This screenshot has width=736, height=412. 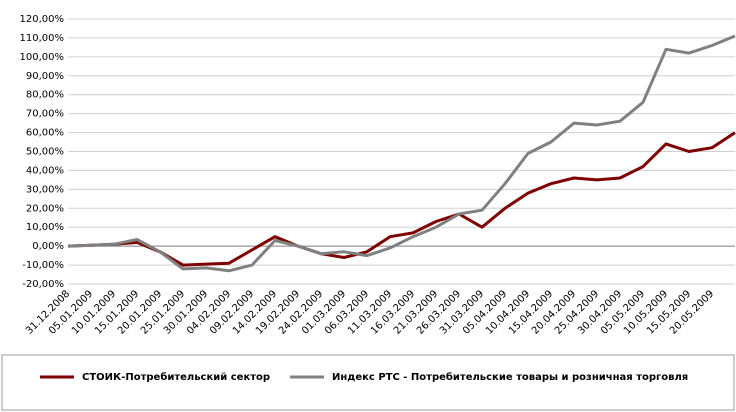 What do you see at coordinates (45, 227) in the screenshot?
I see `y-tick-label: 10,00%` at bounding box center [45, 227].